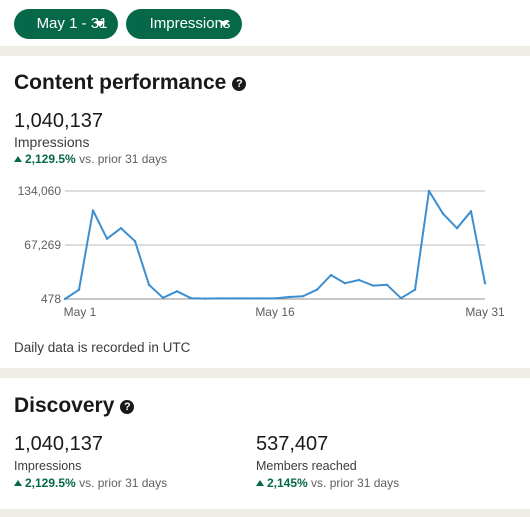  I want to click on y-axis-ticks: 134,060 67,269 478, so click(40, 245).